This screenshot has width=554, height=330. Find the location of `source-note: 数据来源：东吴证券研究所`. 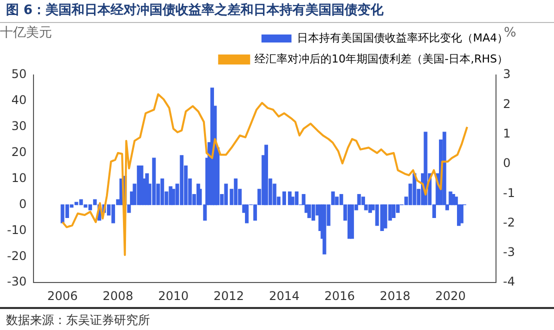

source-note: 数据来源：东吴证券研究所 is located at coordinates (78, 320).